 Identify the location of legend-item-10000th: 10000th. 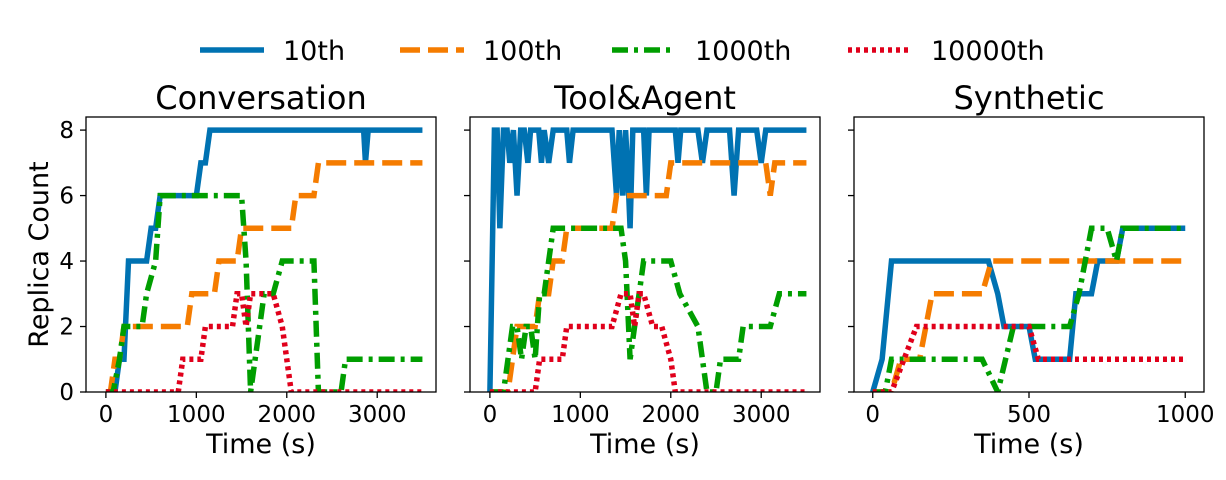
(946, 51).